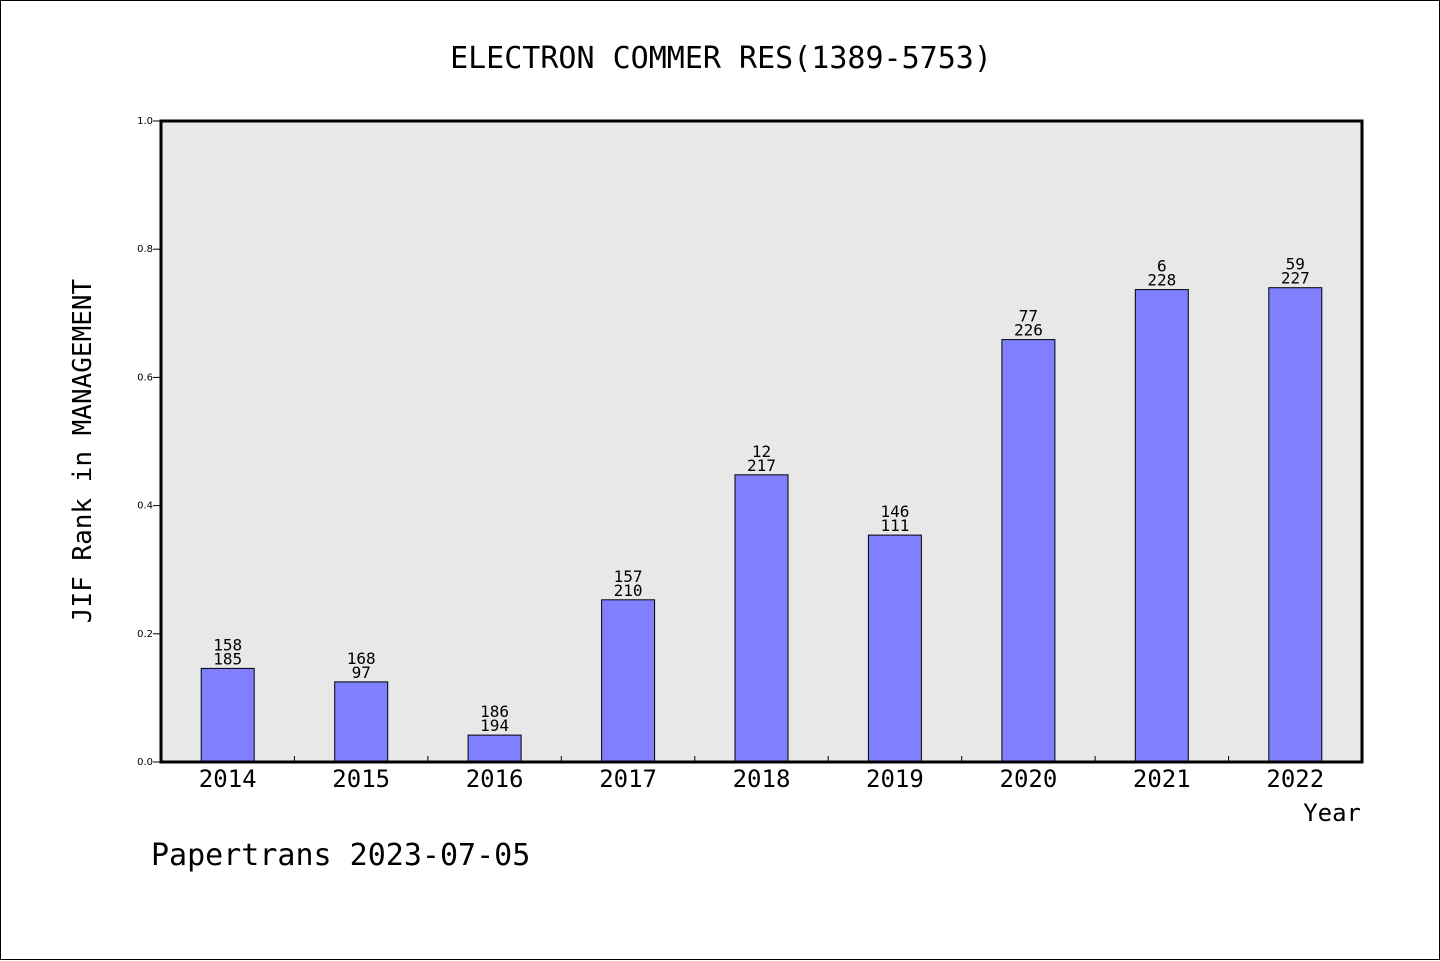  I want to click on chart-title: ELECTRON COMMER RES(1389-5753), so click(721, 58).